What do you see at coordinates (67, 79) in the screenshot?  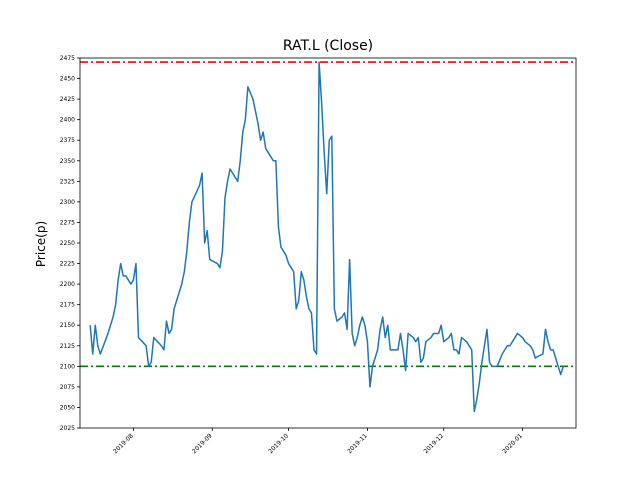 I see `y-tick-label: 2450` at bounding box center [67, 79].